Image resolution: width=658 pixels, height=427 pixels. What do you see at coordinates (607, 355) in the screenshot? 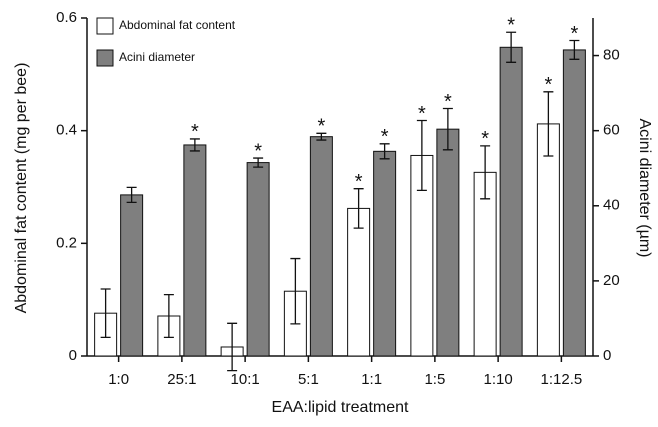
I see `y2-tick-label: 0` at bounding box center [607, 355].